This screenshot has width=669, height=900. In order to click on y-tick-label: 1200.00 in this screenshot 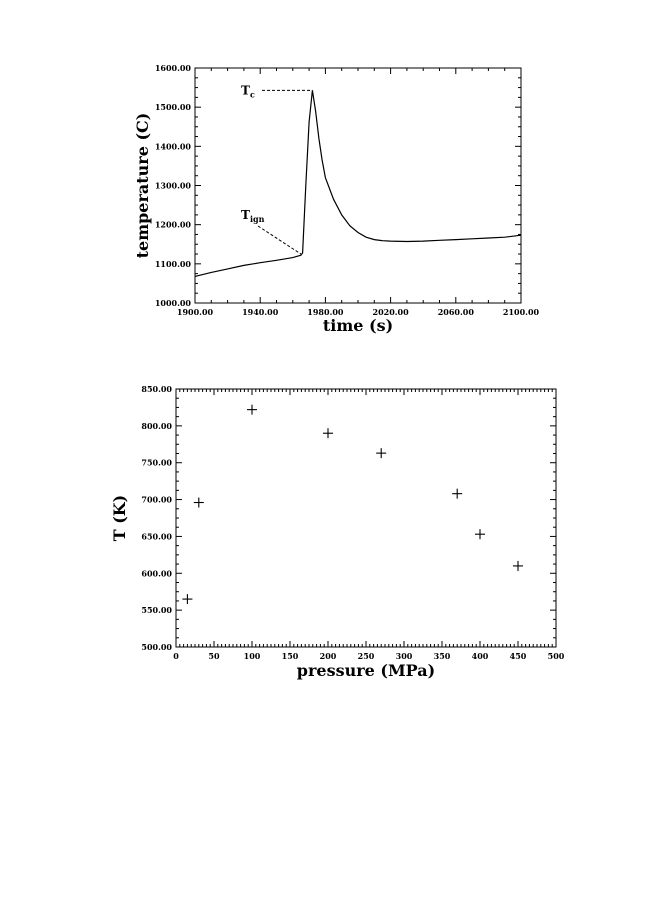, I will do `click(173, 225)`.